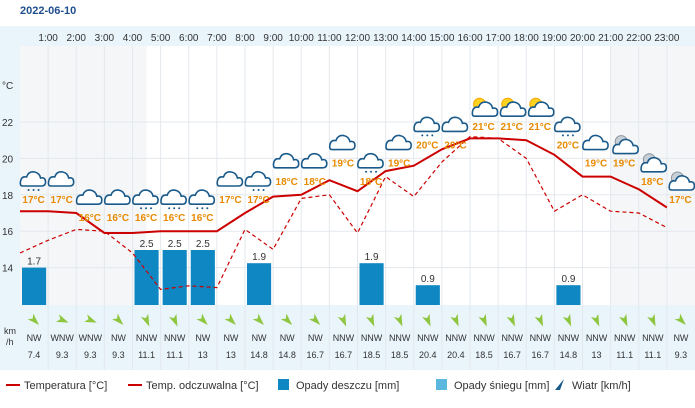 This screenshot has height=408, width=695. I want to click on hour-label: 4:00, so click(133, 38).